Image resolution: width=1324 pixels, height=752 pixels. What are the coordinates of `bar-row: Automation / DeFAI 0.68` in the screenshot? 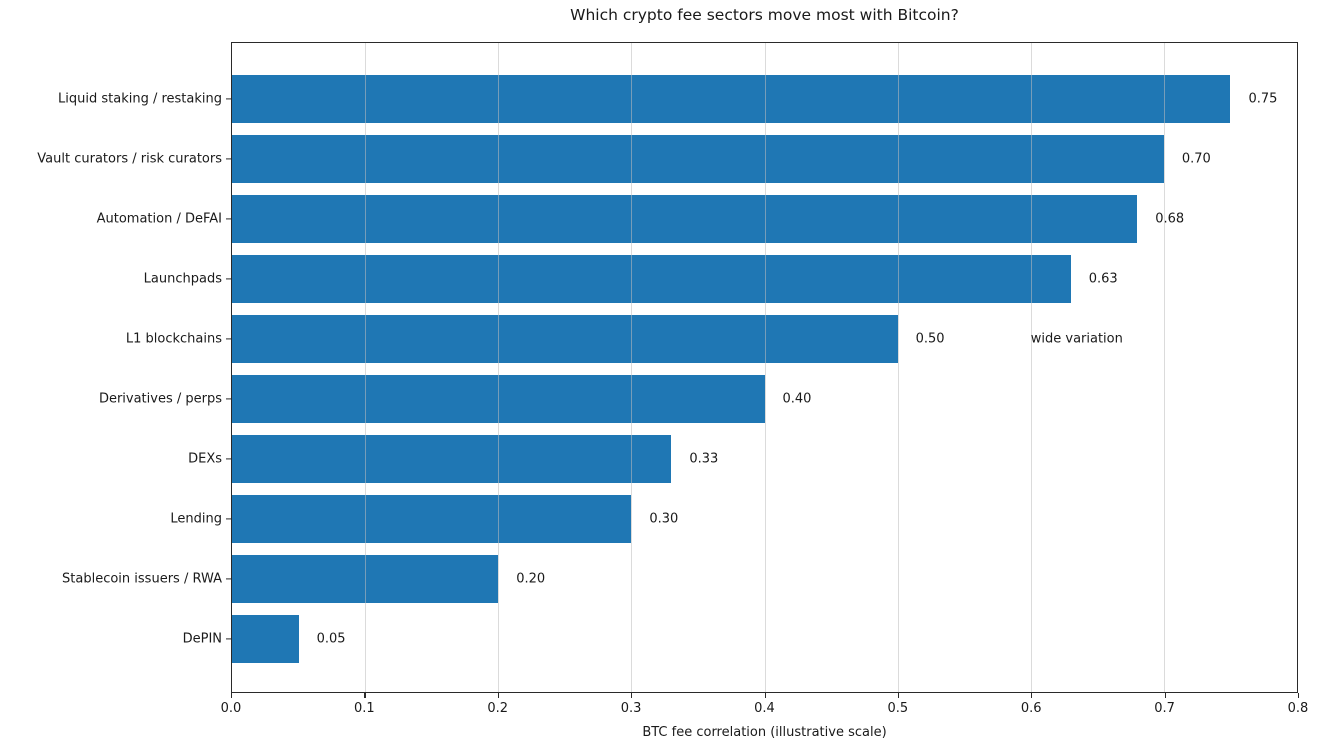 It's located at (697, 219).